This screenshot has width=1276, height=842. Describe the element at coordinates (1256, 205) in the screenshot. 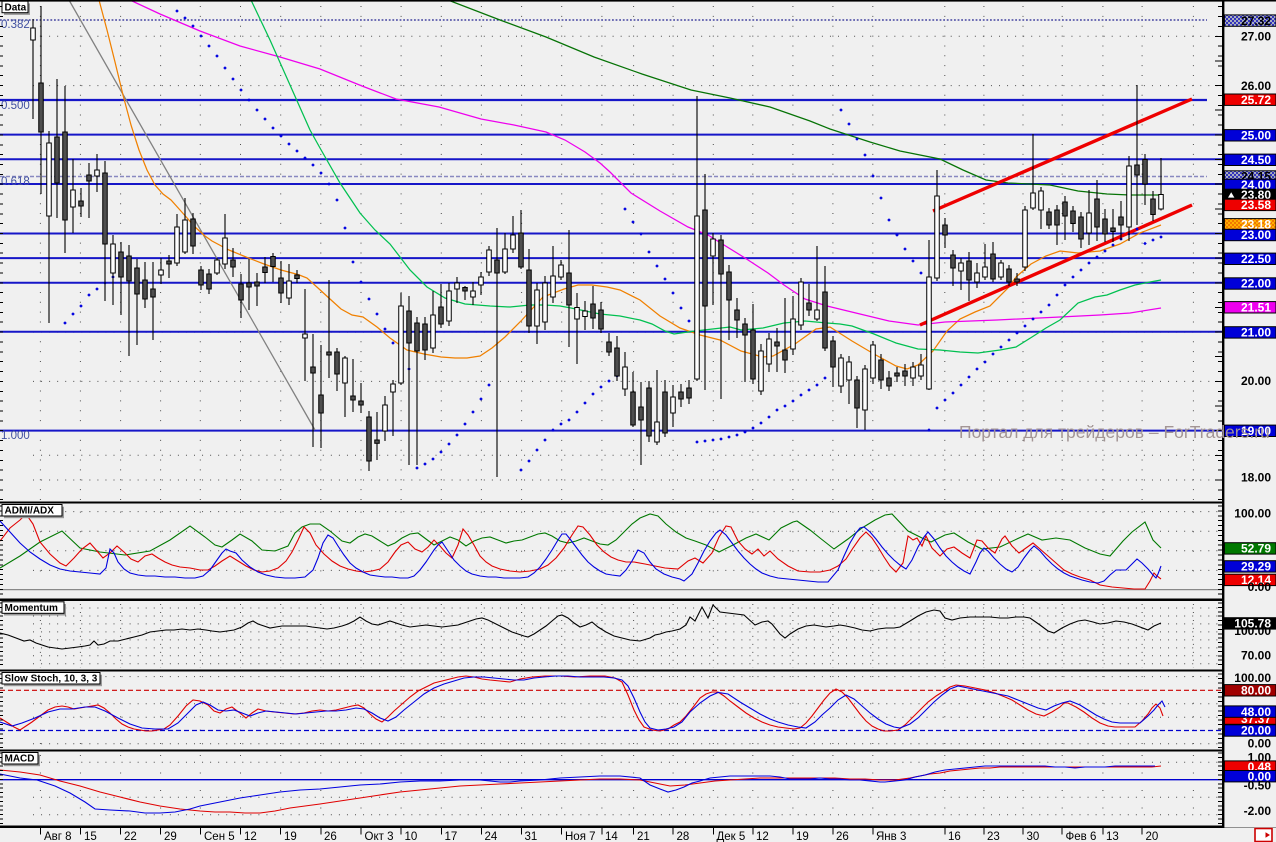

I see `svg-text: 23.58` at that location.